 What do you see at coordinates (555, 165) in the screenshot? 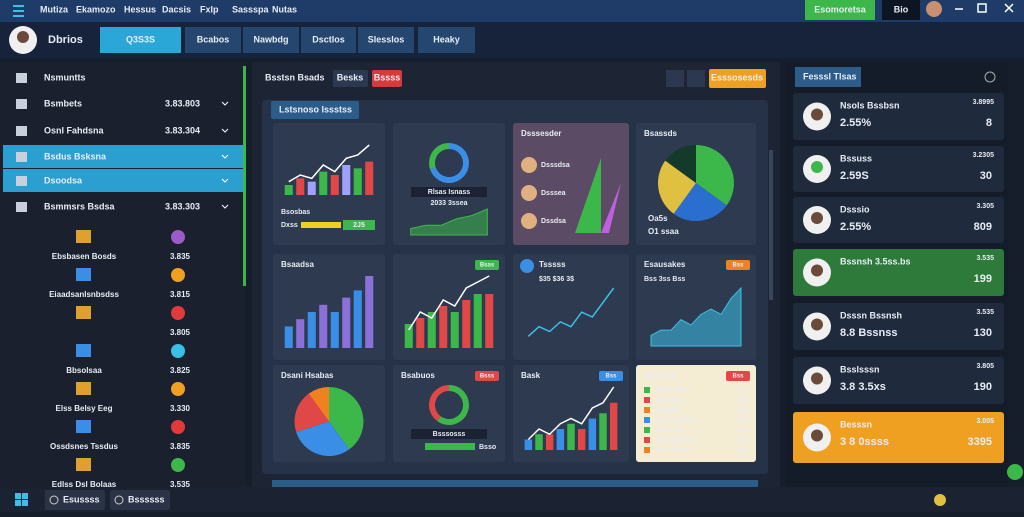
I see `list-item: Dsssdsa` at bounding box center [555, 165].